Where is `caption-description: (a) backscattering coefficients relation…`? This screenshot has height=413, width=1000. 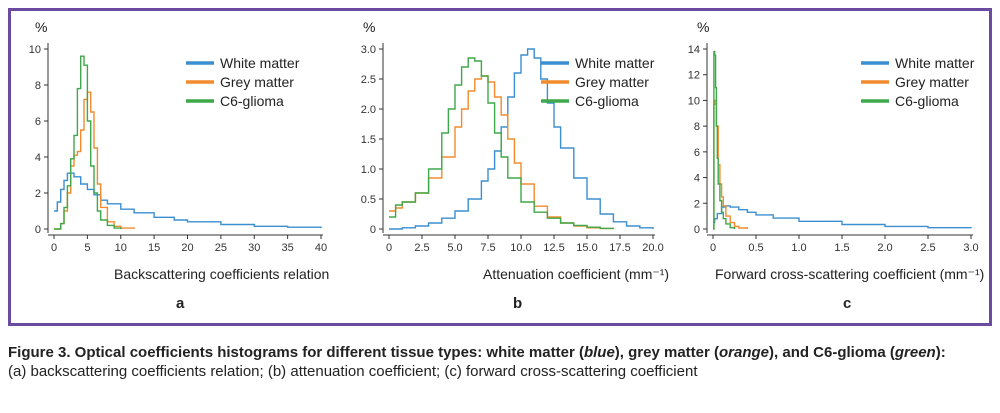 caption-description: (a) backscattering coefficients relation… is located at coordinates (353, 371).